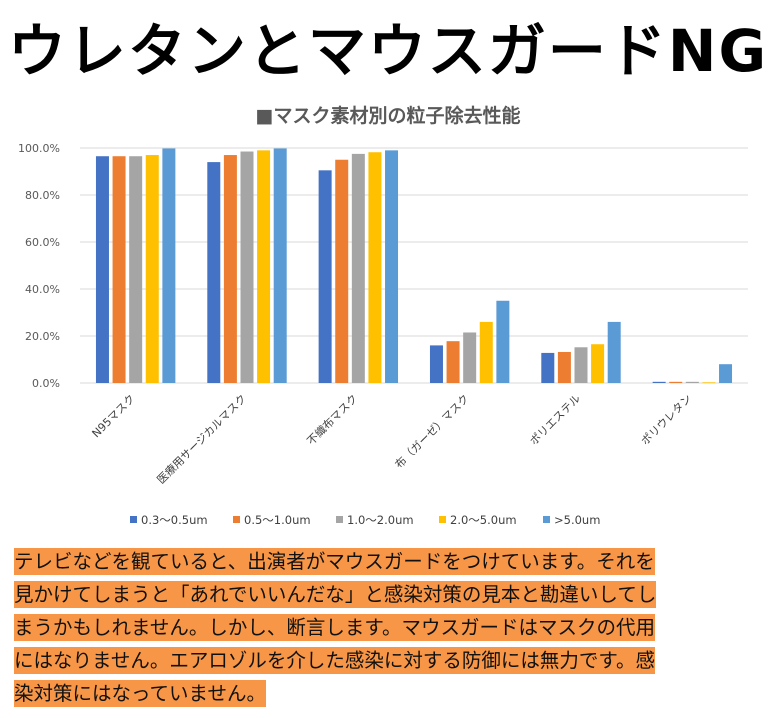 The width and height of the screenshot is (776, 718). Describe the element at coordinates (140, 693) in the screenshot. I see `paragraph-line-text: 染対策にはなっていません。` at that location.